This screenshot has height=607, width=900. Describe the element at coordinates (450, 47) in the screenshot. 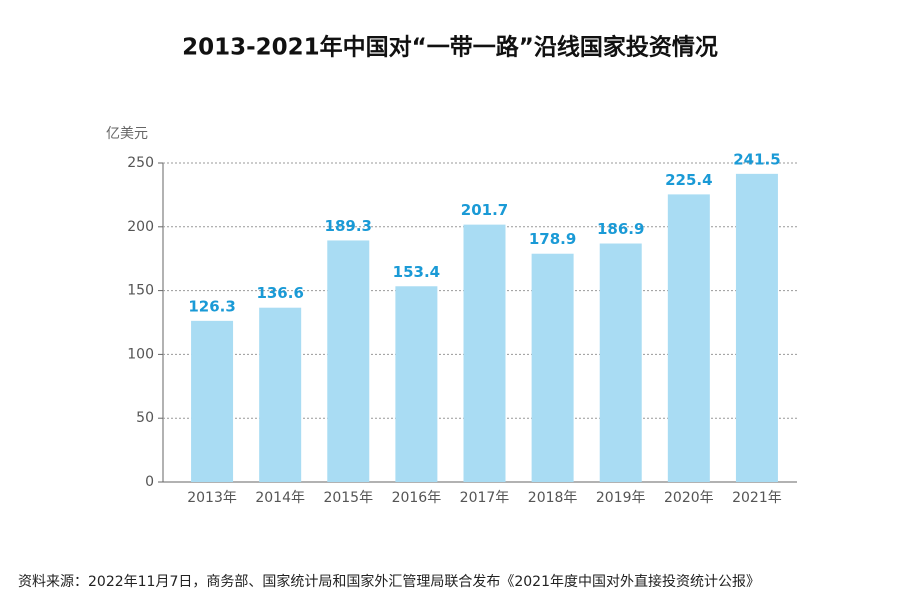

I see `chart-title: 2013-2021年中国对“一带一路”沿线国家投资情况` at that location.